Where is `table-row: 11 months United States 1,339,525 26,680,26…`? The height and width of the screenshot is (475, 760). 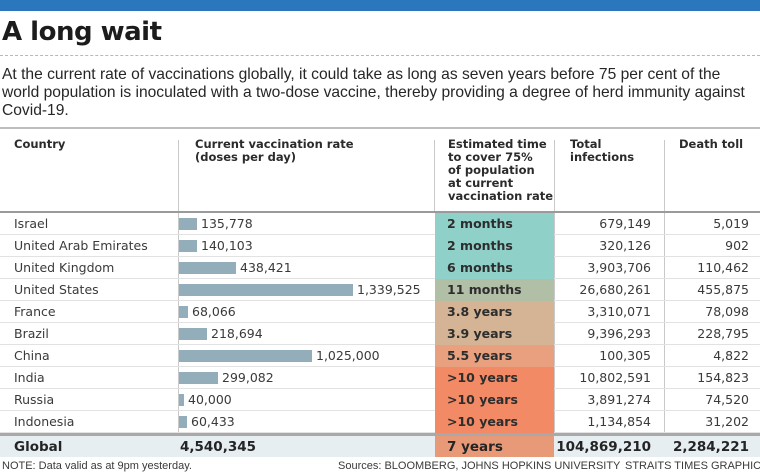 table-row: 11 months United States 1,339,525 26,680,26… is located at coordinates (380, 290).